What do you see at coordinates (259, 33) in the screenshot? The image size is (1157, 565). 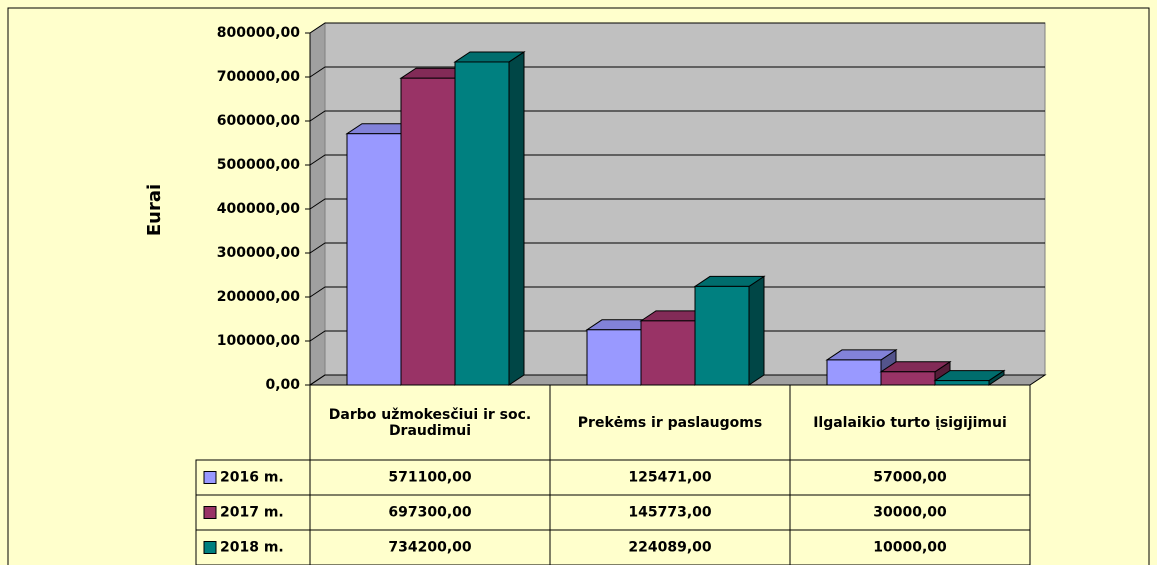 I see `y-tick-label: 800000,00` at bounding box center [259, 33].